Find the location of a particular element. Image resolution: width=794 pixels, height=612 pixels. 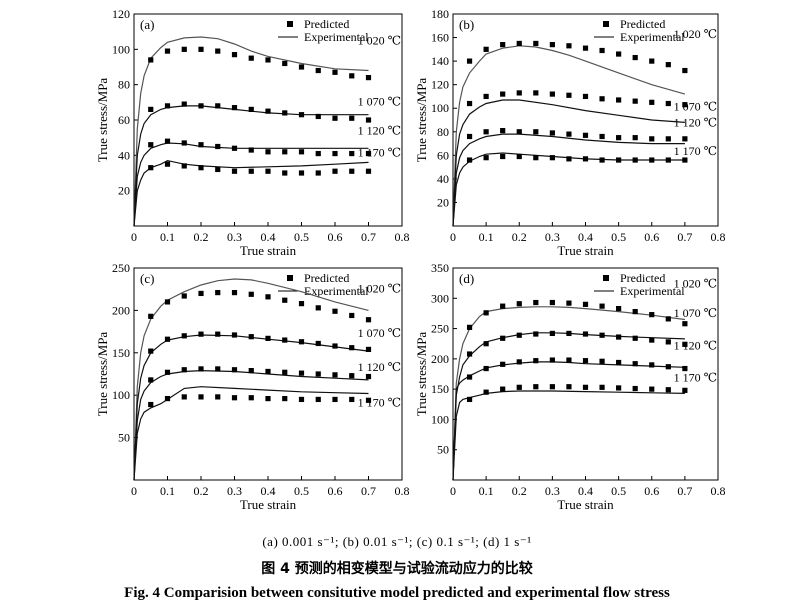

x-tick-label: 0.8 is located at coordinates (718, 491).